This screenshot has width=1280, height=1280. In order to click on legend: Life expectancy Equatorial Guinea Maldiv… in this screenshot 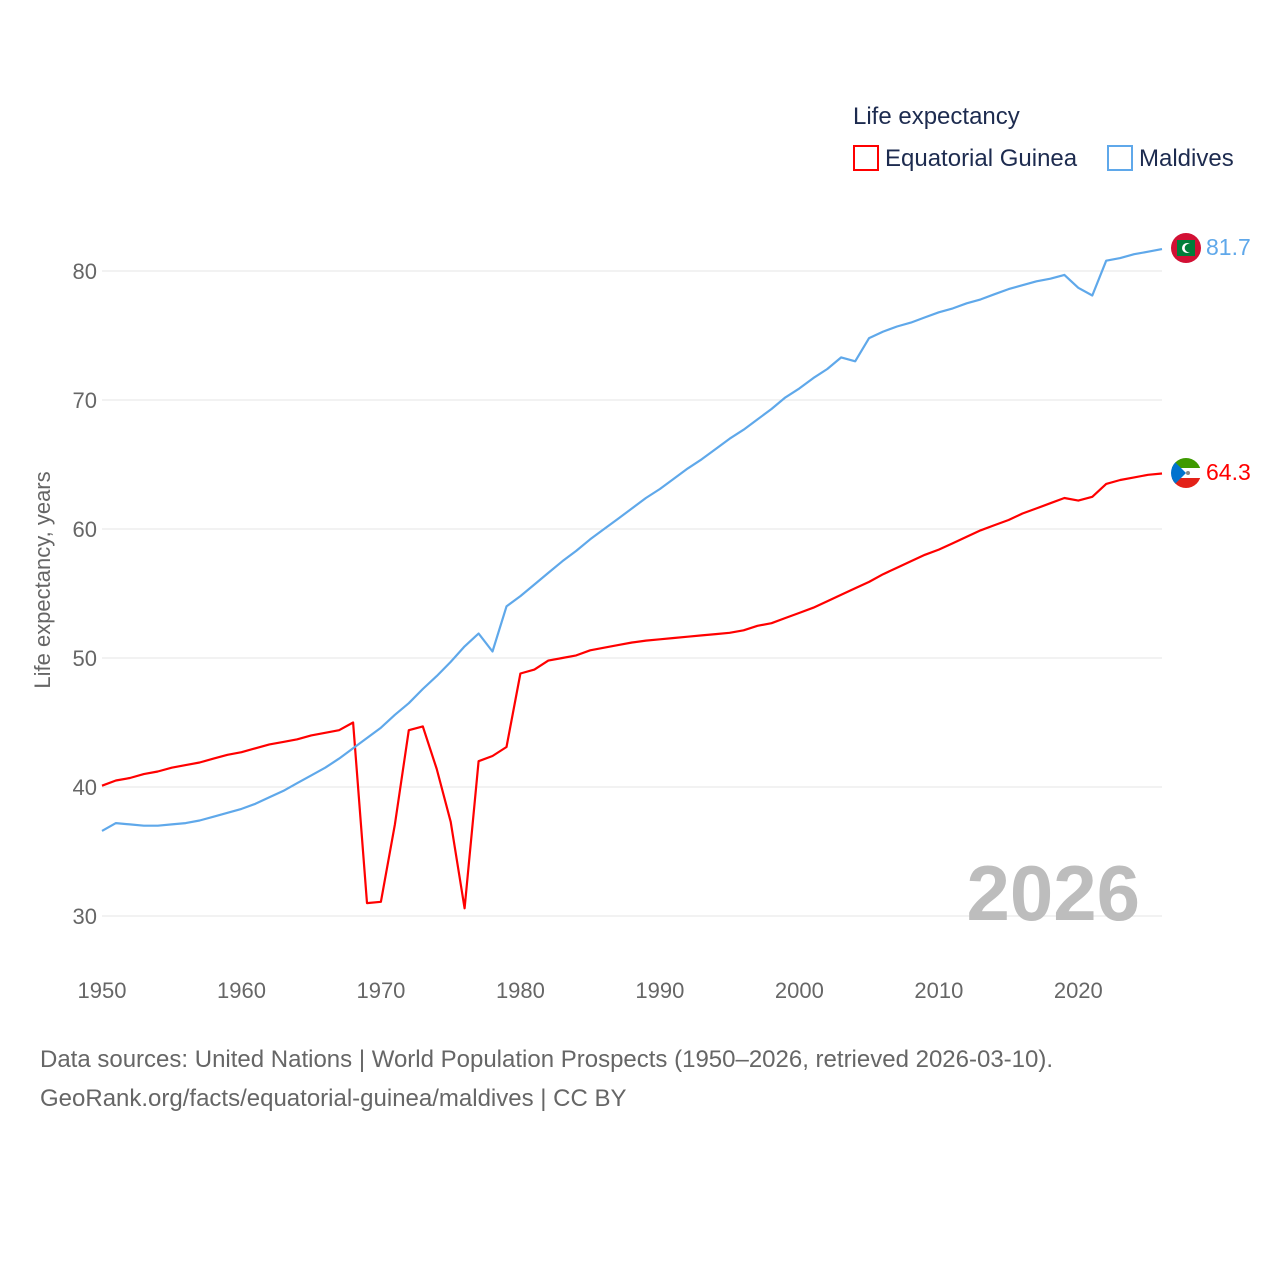, I will do `click(1043, 137)`.